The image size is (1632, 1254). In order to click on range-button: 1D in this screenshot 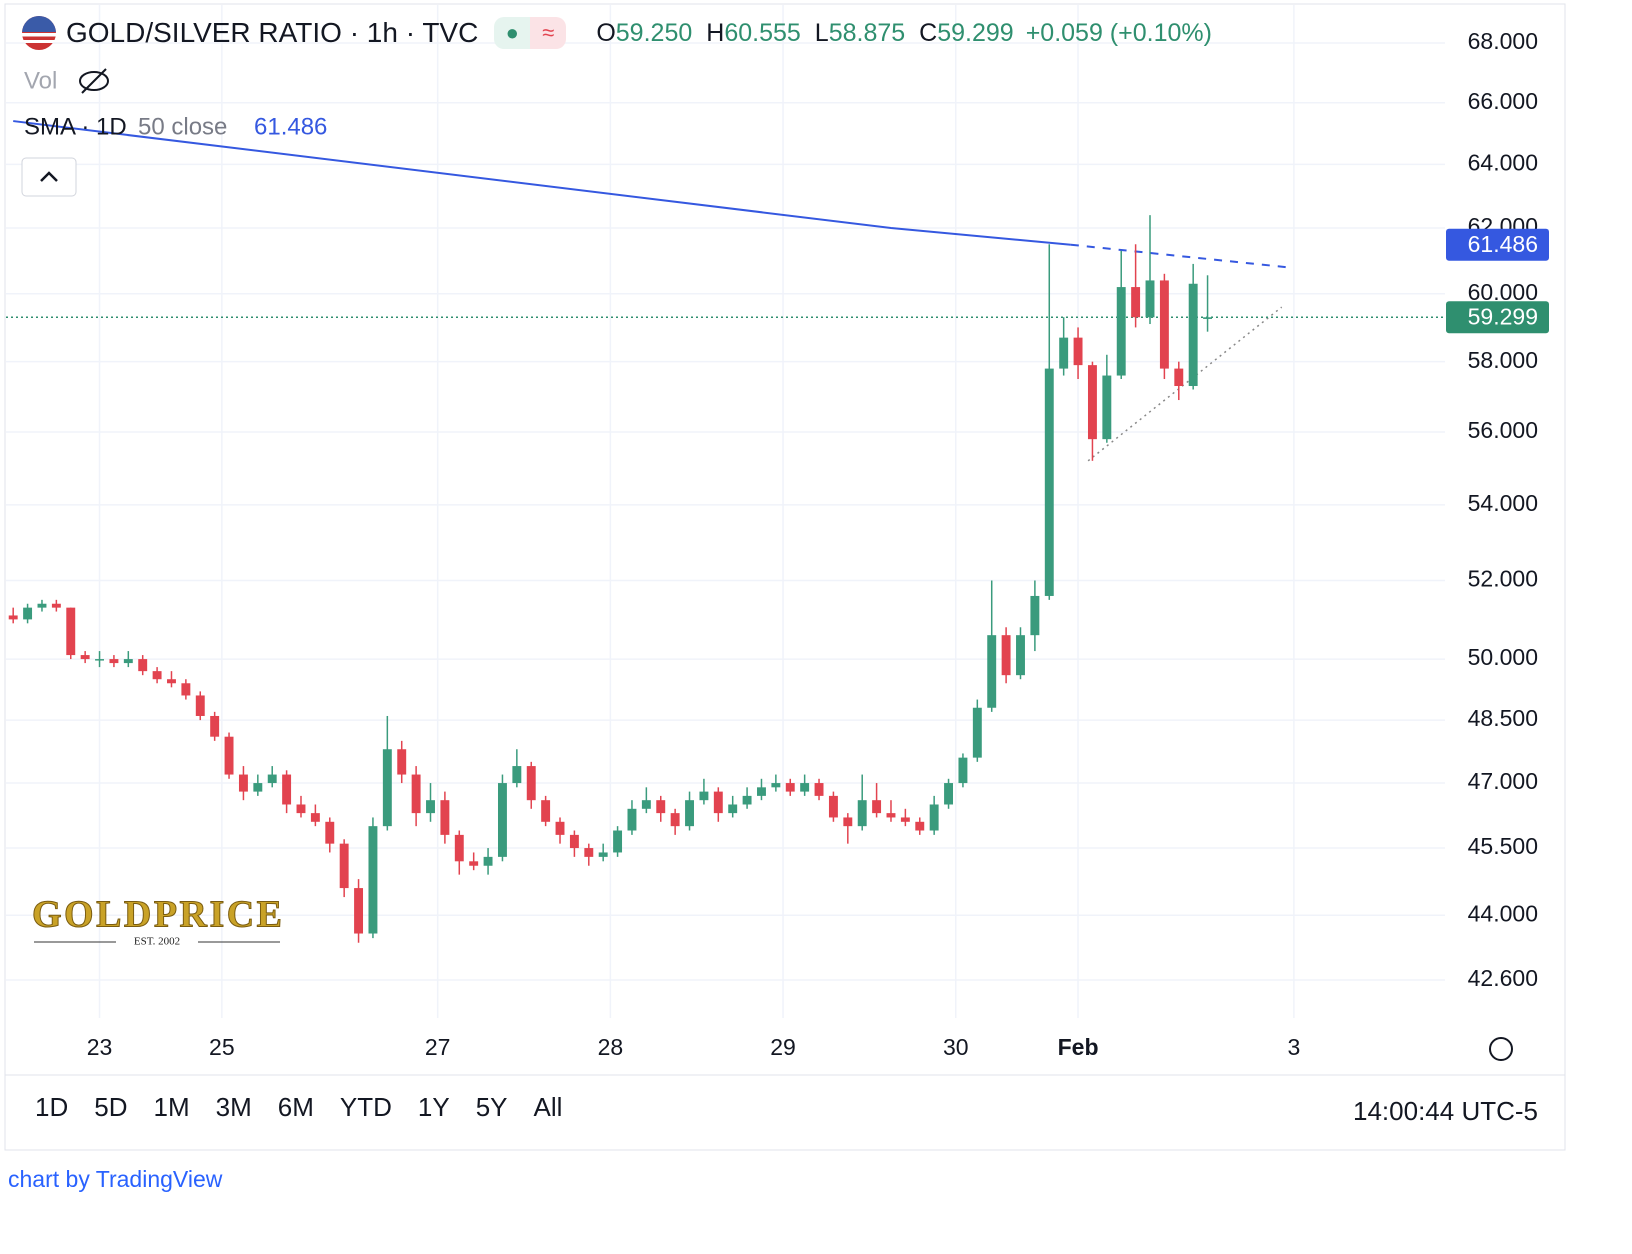, I will do `click(52, 1107)`.